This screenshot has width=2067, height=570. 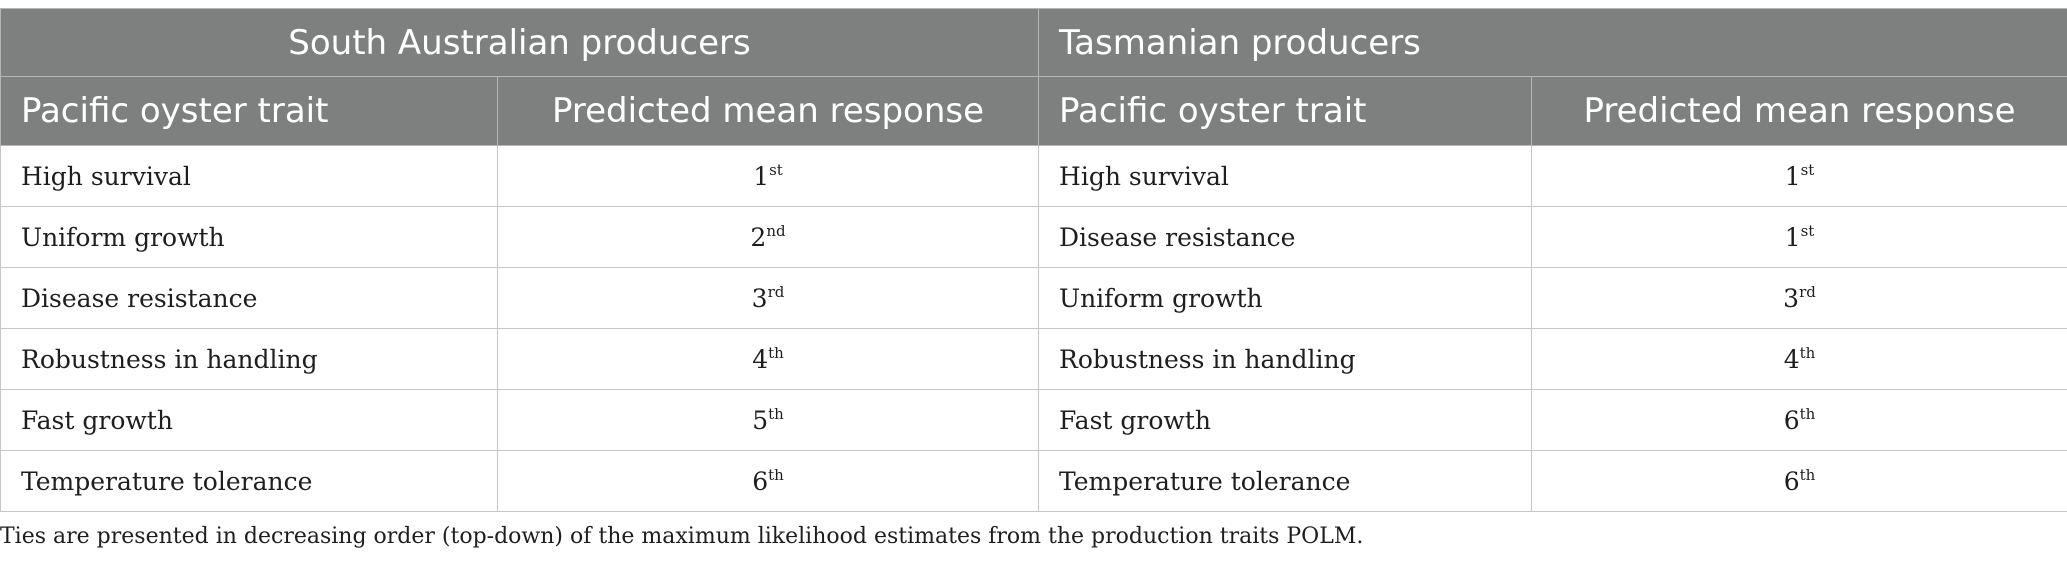 What do you see at coordinates (249, 237) in the screenshot?
I see `sa-trait-cell: Uniform growth` at bounding box center [249, 237].